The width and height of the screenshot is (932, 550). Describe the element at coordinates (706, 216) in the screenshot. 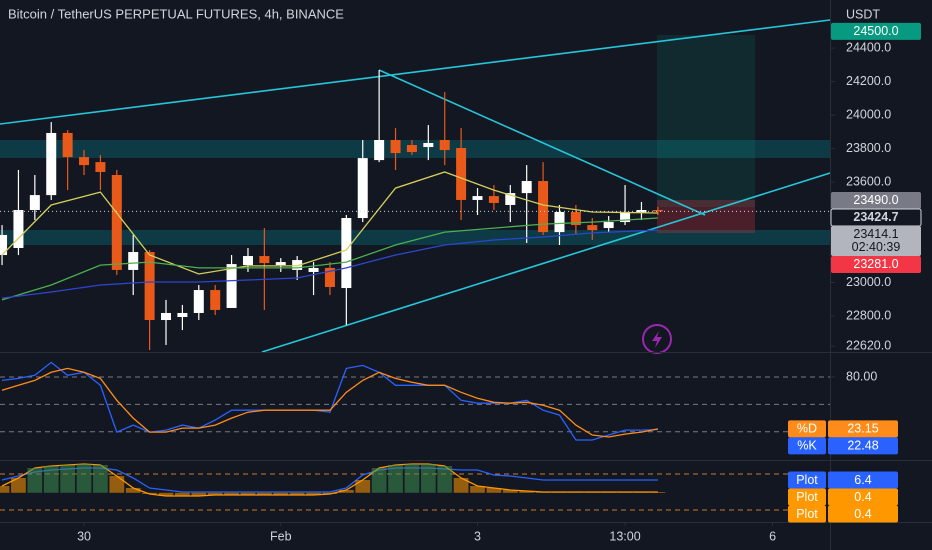

I see `loss-zone` at that location.